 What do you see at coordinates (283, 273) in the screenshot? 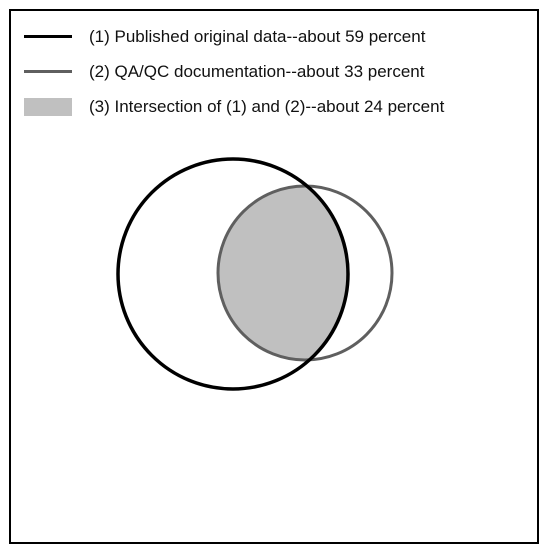
I see `intersection-region` at bounding box center [283, 273].